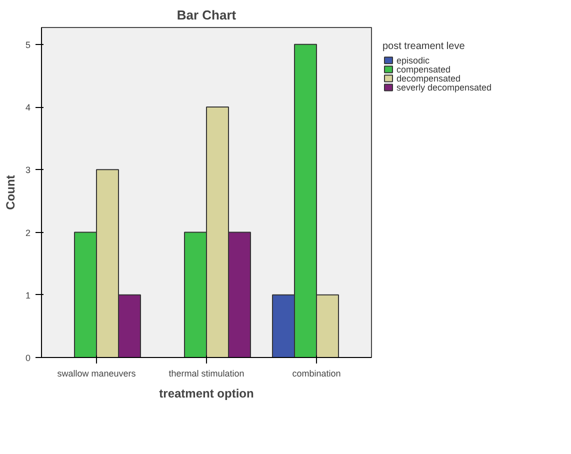 The image size is (571, 454). I want to click on y-tick-label: 1, so click(28, 295).